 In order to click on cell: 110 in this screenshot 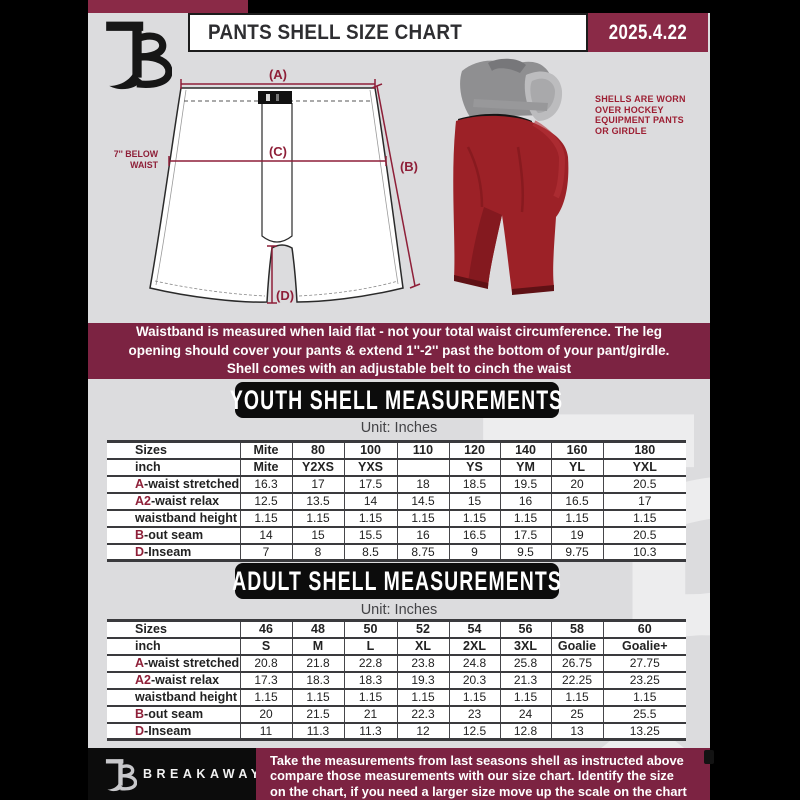, I will do `click(422, 450)`.